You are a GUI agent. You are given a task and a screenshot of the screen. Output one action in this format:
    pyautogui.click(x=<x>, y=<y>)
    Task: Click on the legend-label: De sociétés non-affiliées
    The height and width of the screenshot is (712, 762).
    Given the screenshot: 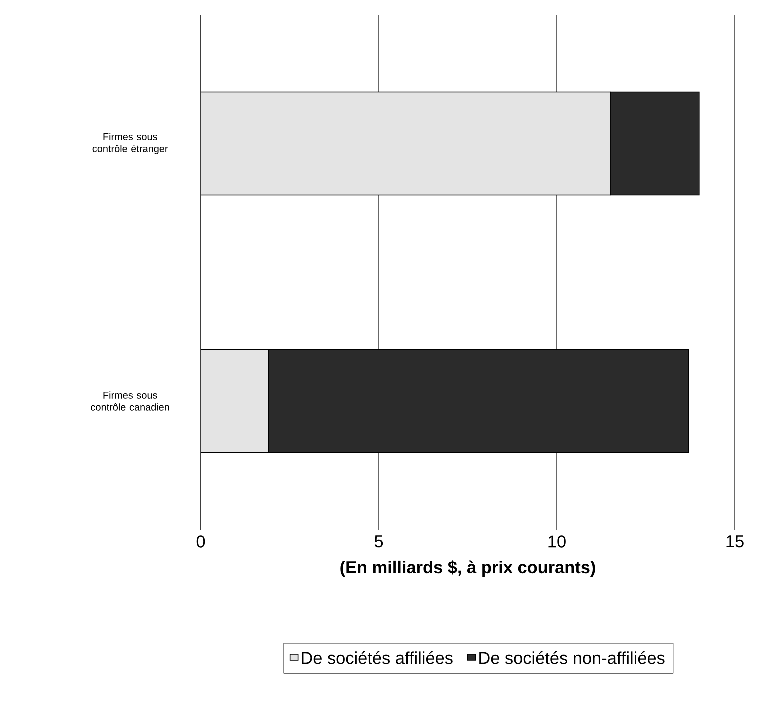 What is the action you would take?
    pyautogui.click(x=572, y=657)
    